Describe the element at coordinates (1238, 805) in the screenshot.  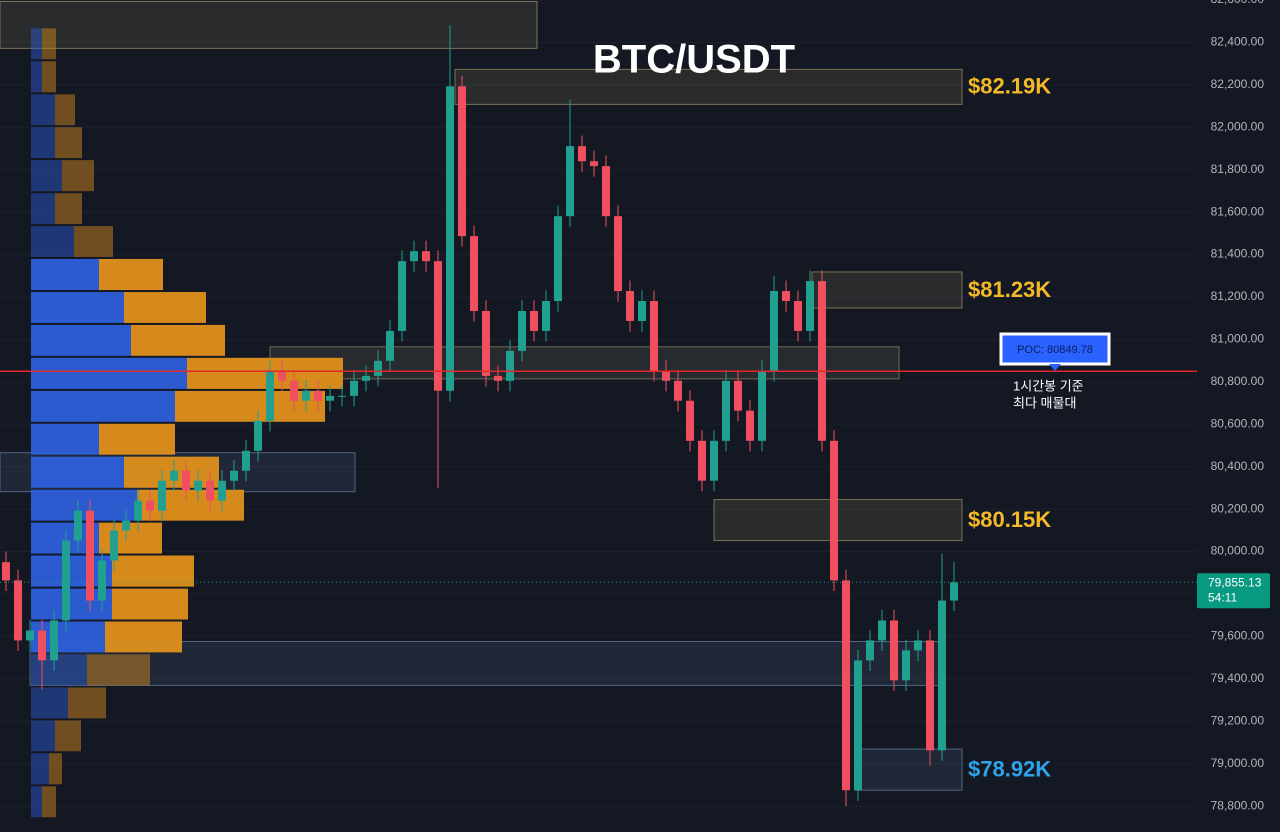
I see `y-tick-label: 78,800.00` at that location.